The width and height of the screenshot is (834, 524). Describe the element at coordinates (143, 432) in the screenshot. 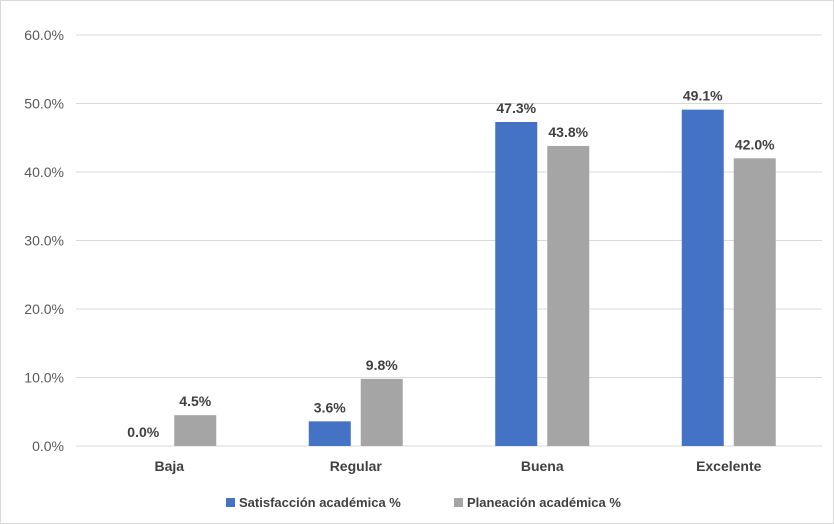

I see `data-label: 0.0%` at that location.